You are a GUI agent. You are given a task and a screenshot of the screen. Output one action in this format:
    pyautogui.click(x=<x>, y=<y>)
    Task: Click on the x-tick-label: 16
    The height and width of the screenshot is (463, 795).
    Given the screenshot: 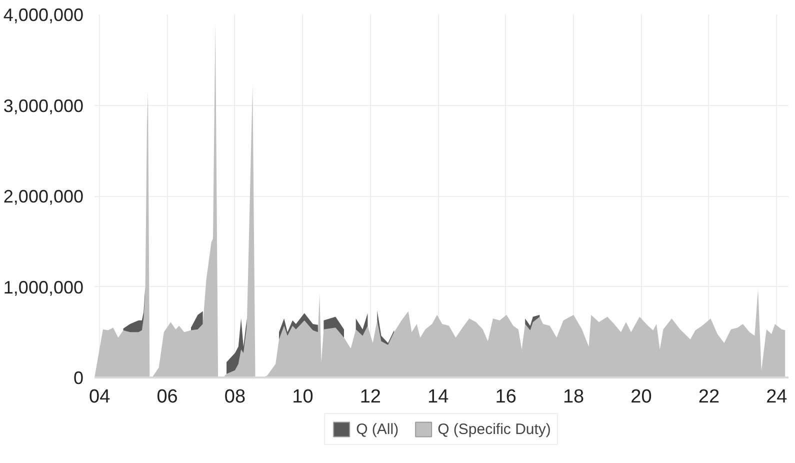 What is the action you would take?
    pyautogui.click(x=505, y=397)
    